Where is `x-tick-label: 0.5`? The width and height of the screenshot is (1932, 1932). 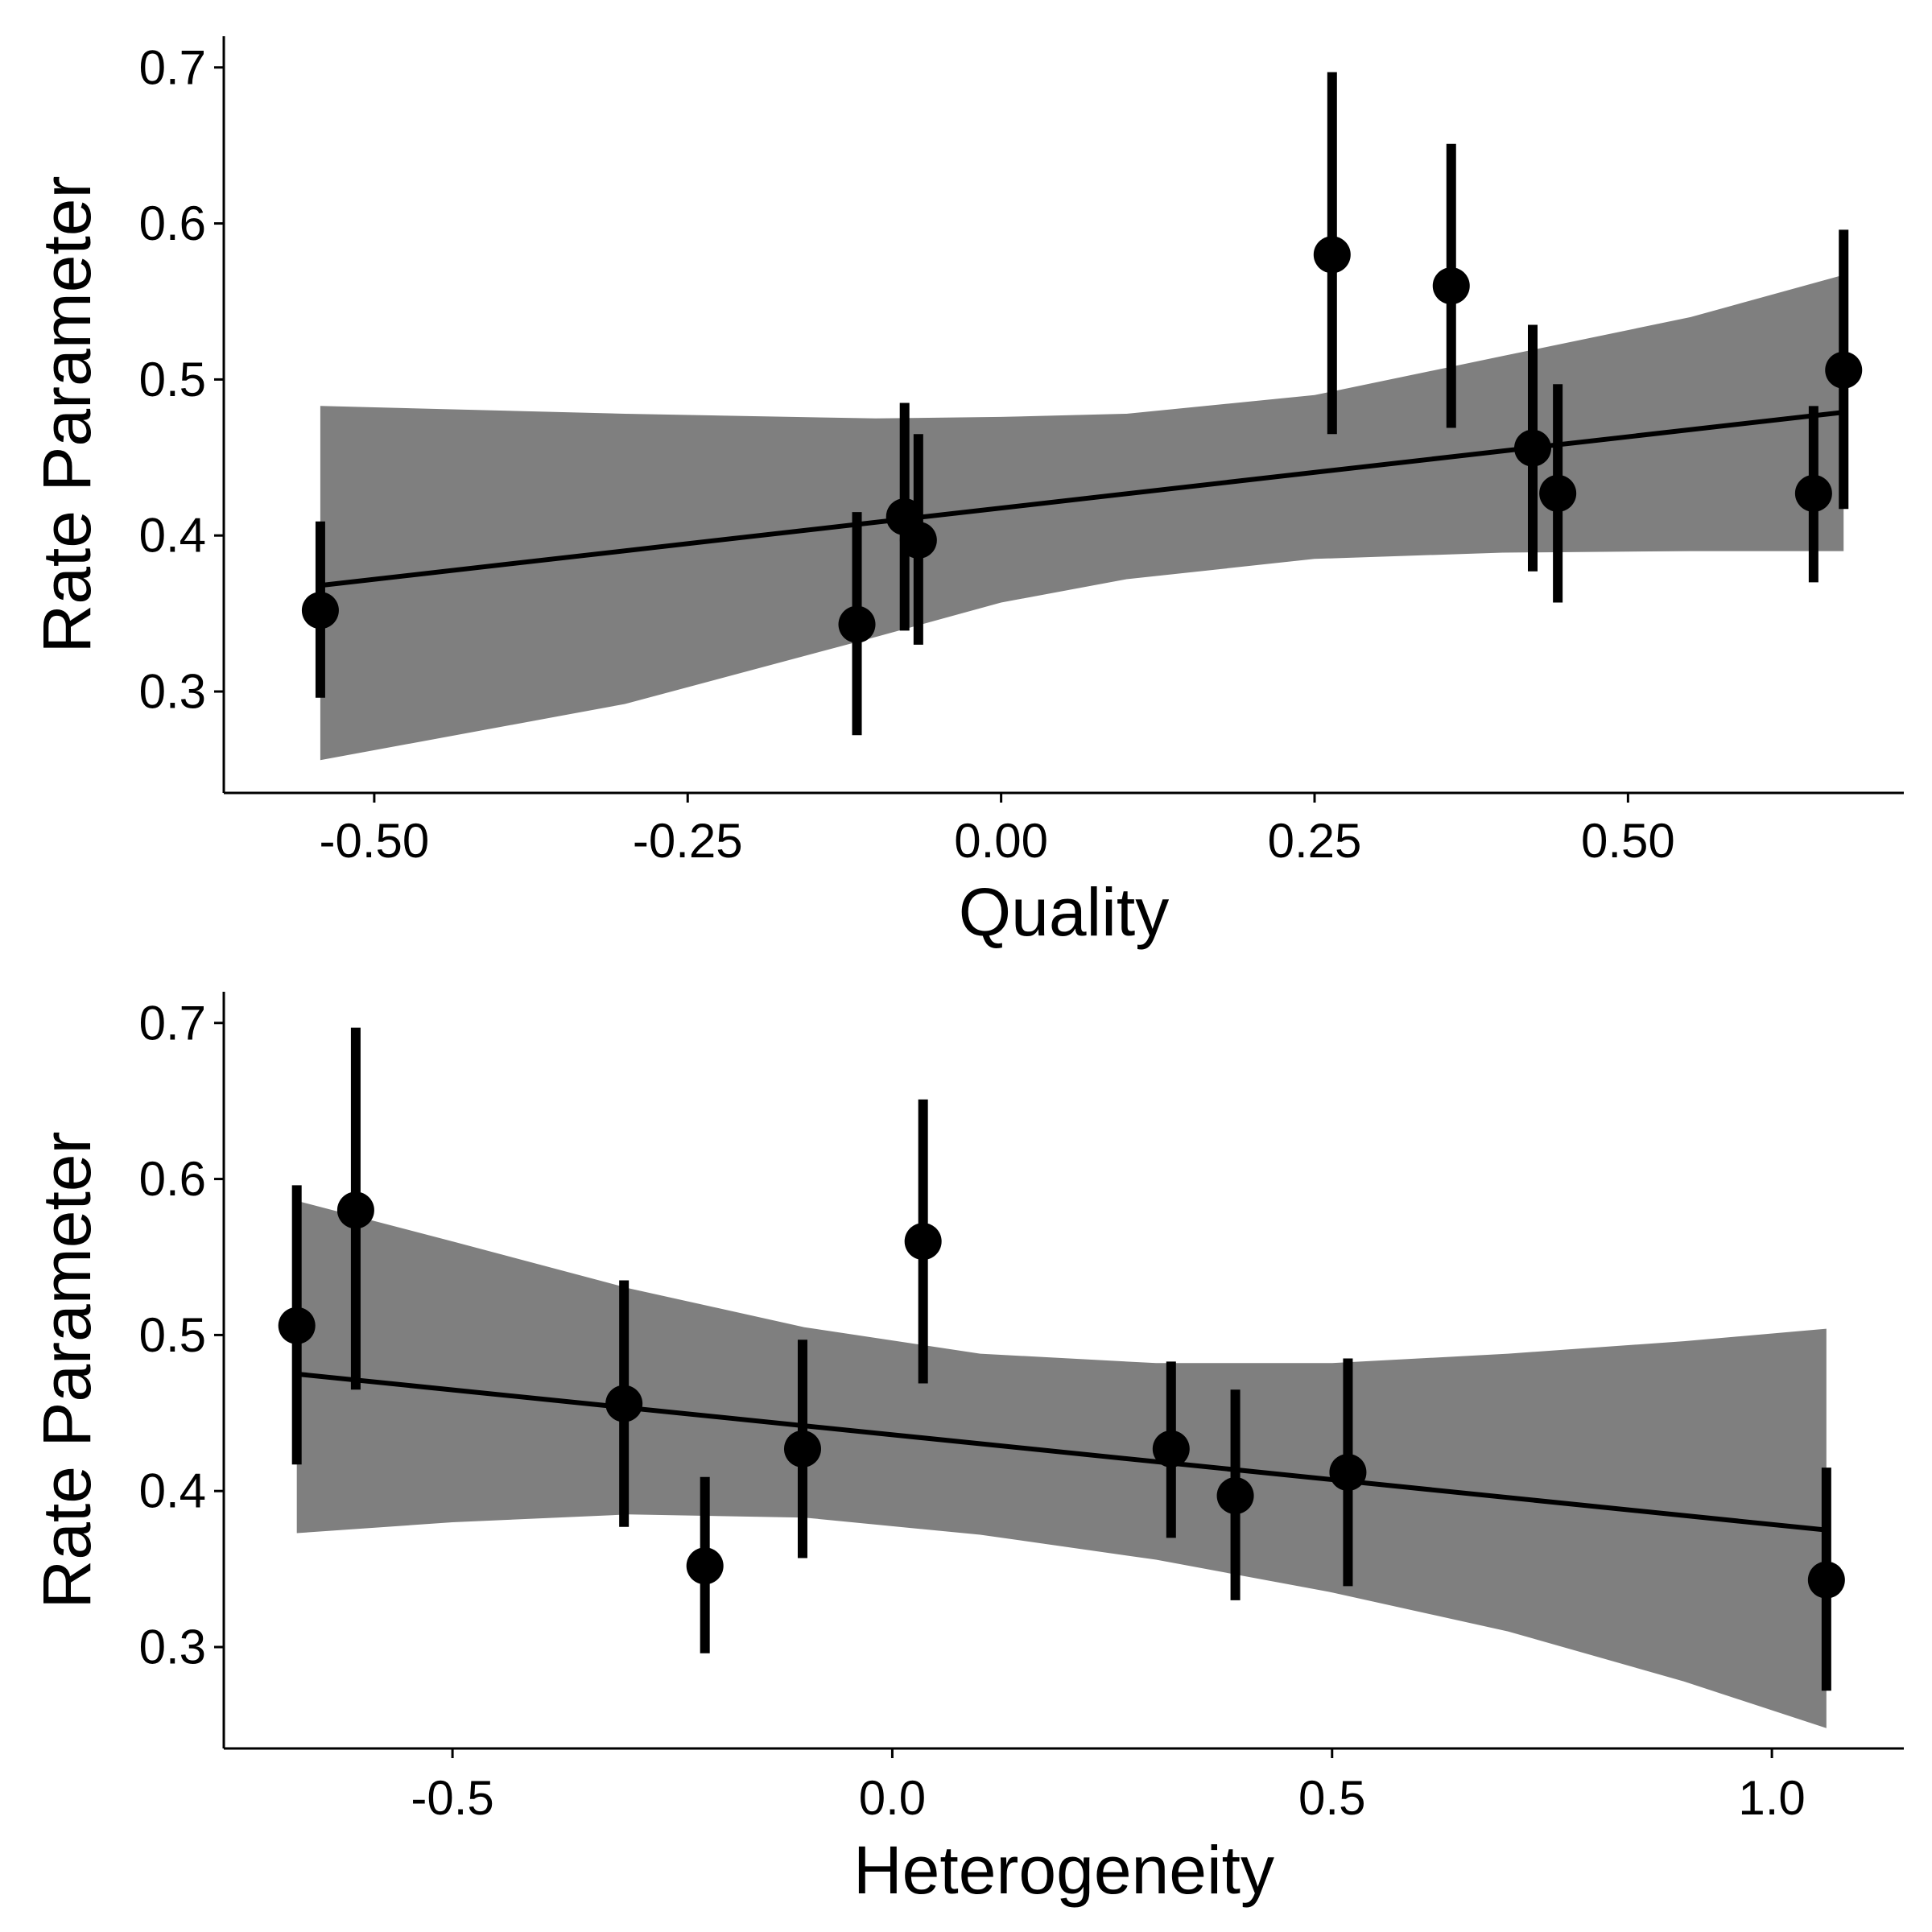
x-tick-label: 0.5 is located at coordinates (1331, 1798).